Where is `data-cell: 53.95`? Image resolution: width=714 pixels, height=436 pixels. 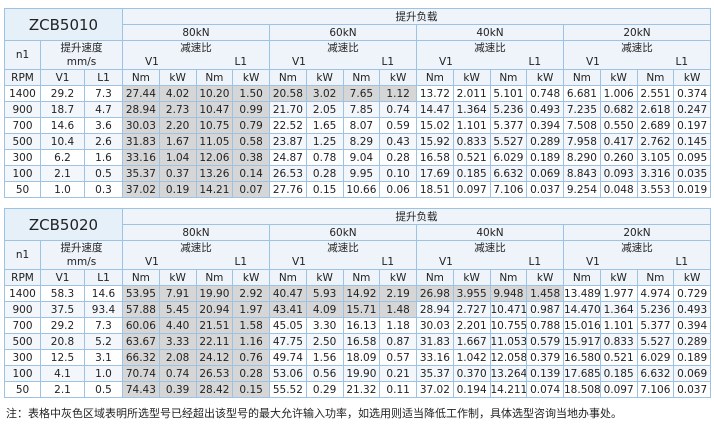
data-cell: 53.95 is located at coordinates (141, 293).